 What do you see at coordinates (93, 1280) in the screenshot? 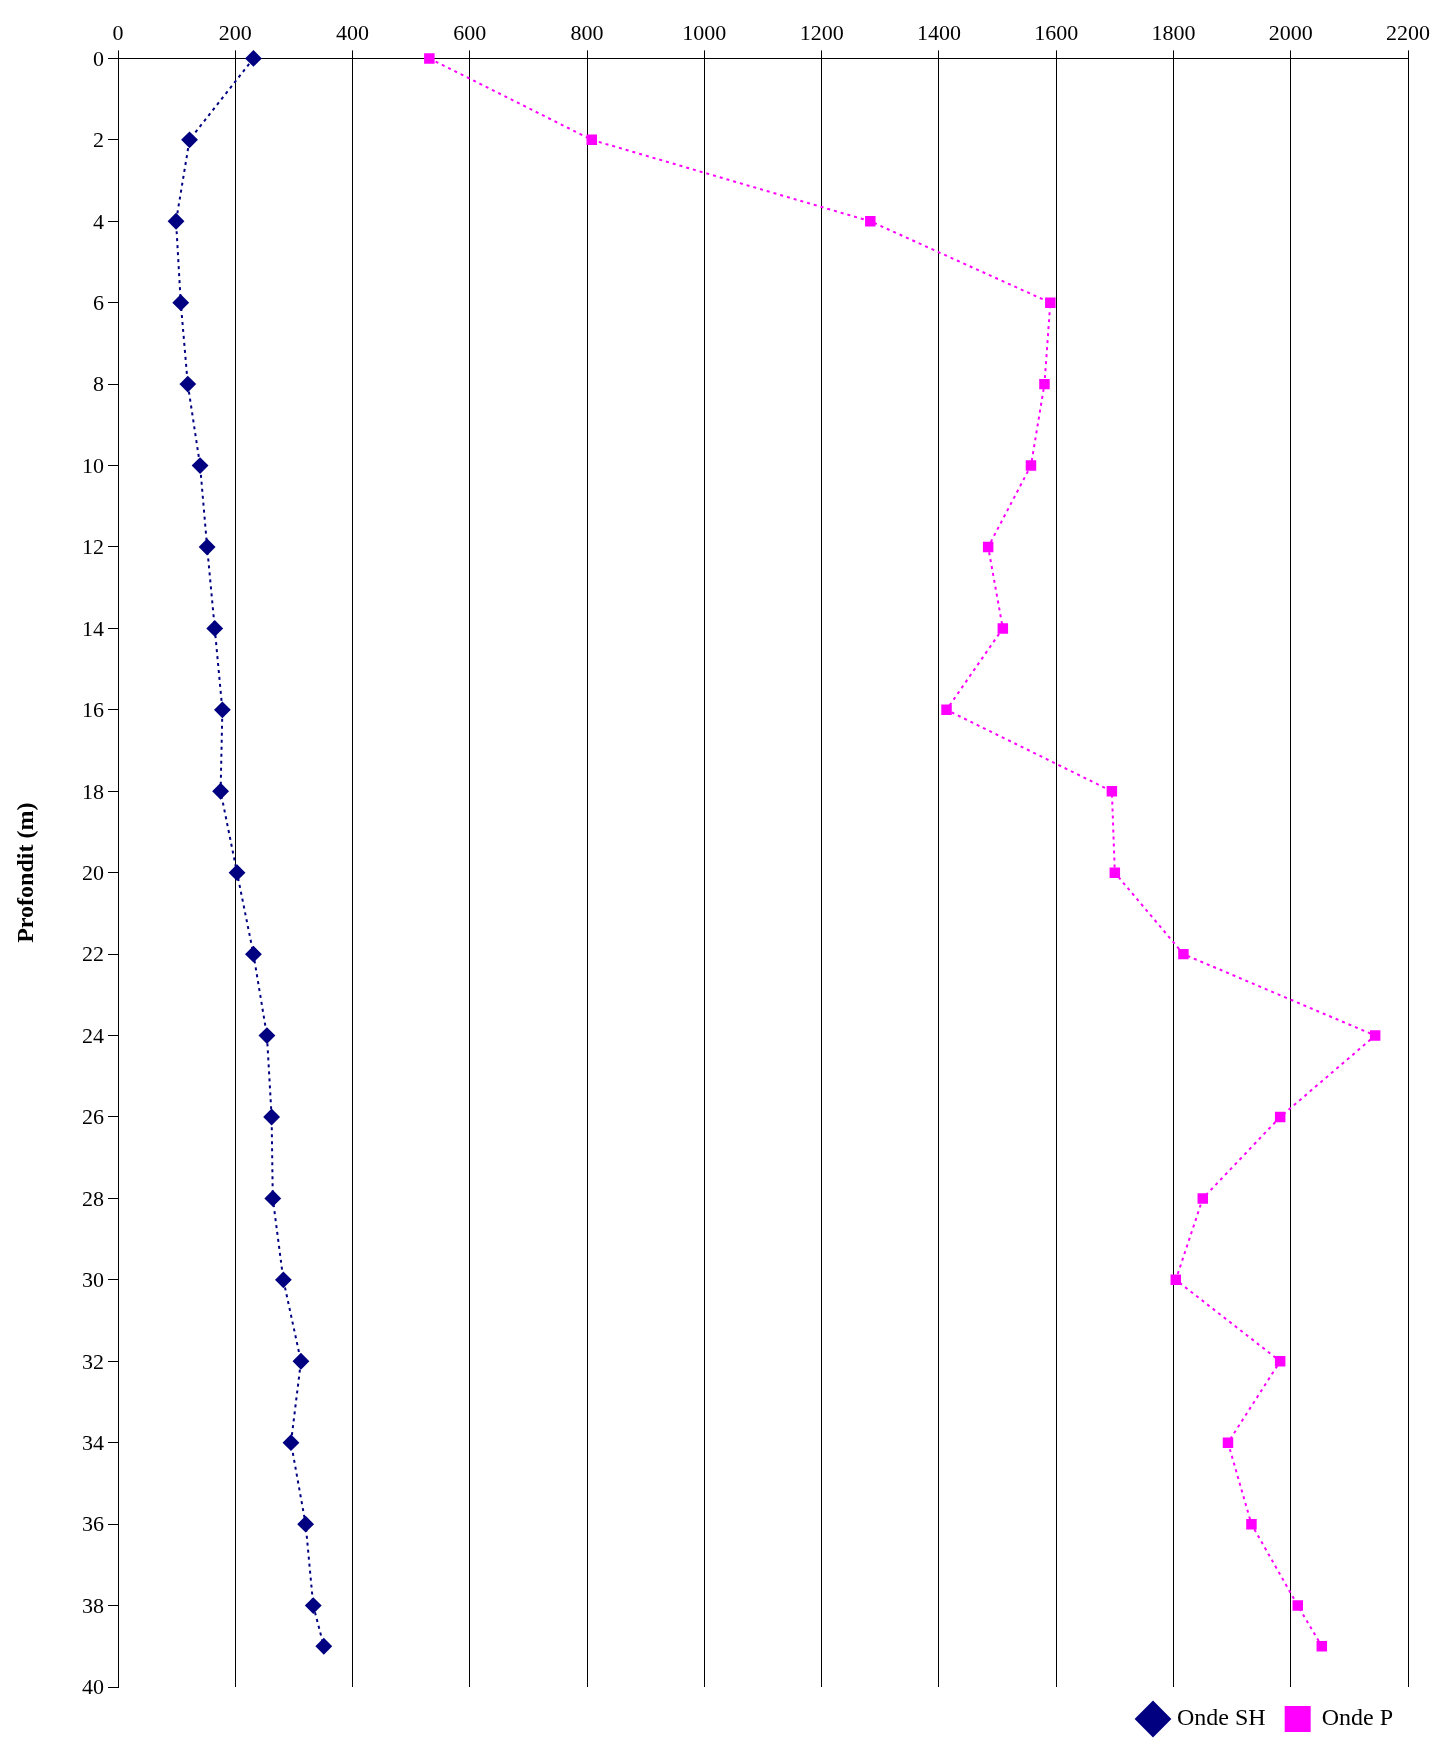
I see `y-tick-label: 30` at bounding box center [93, 1280].